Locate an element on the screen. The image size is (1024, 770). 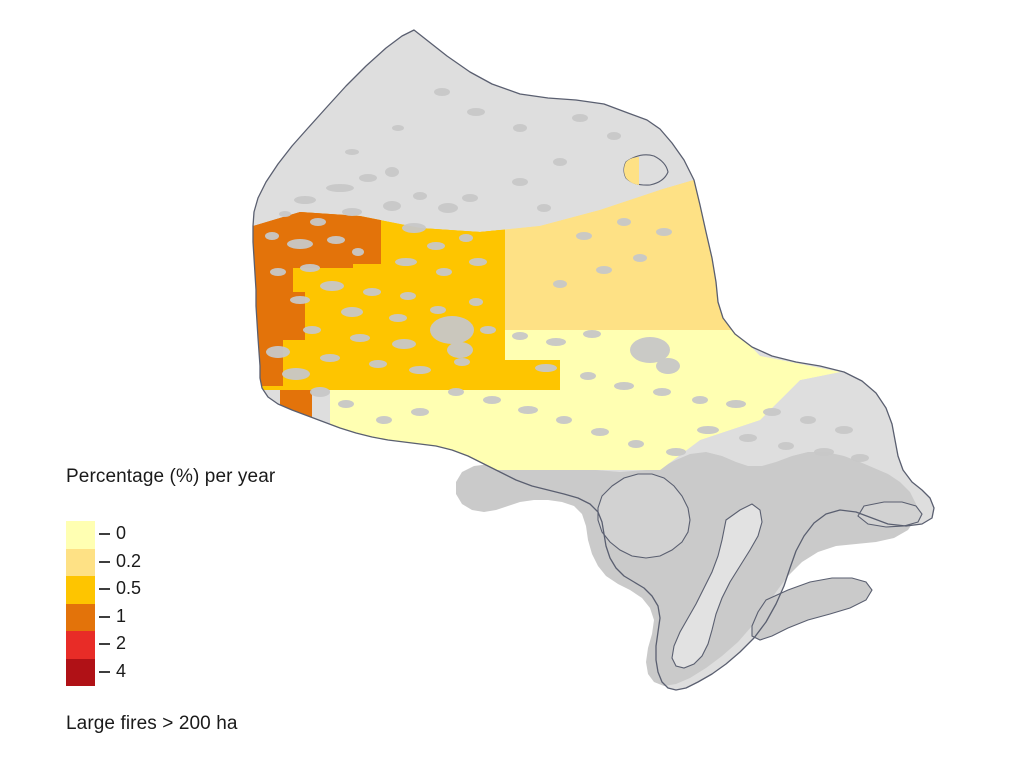
legend-title: Percentage (%) per year is located at coordinates (171, 476).